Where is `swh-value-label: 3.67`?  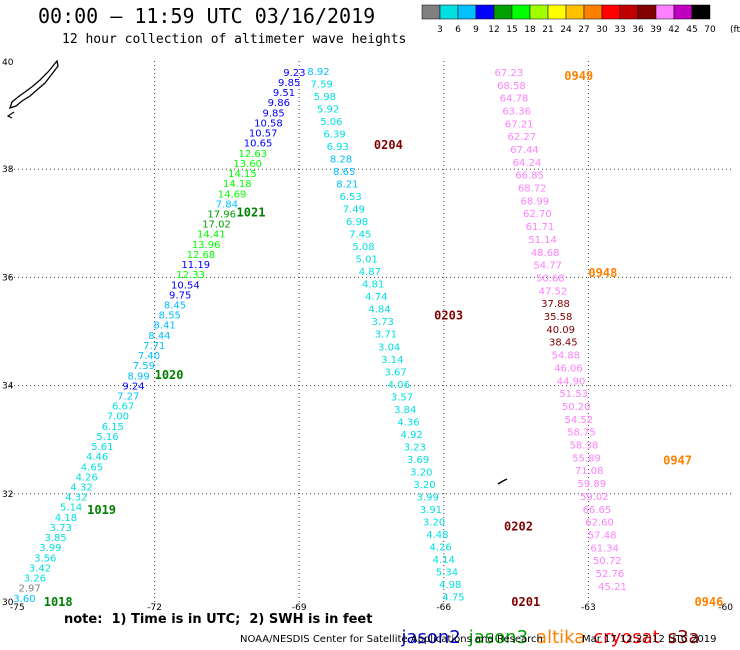
swh-value-label: 3.67 is located at coordinates (395, 372).